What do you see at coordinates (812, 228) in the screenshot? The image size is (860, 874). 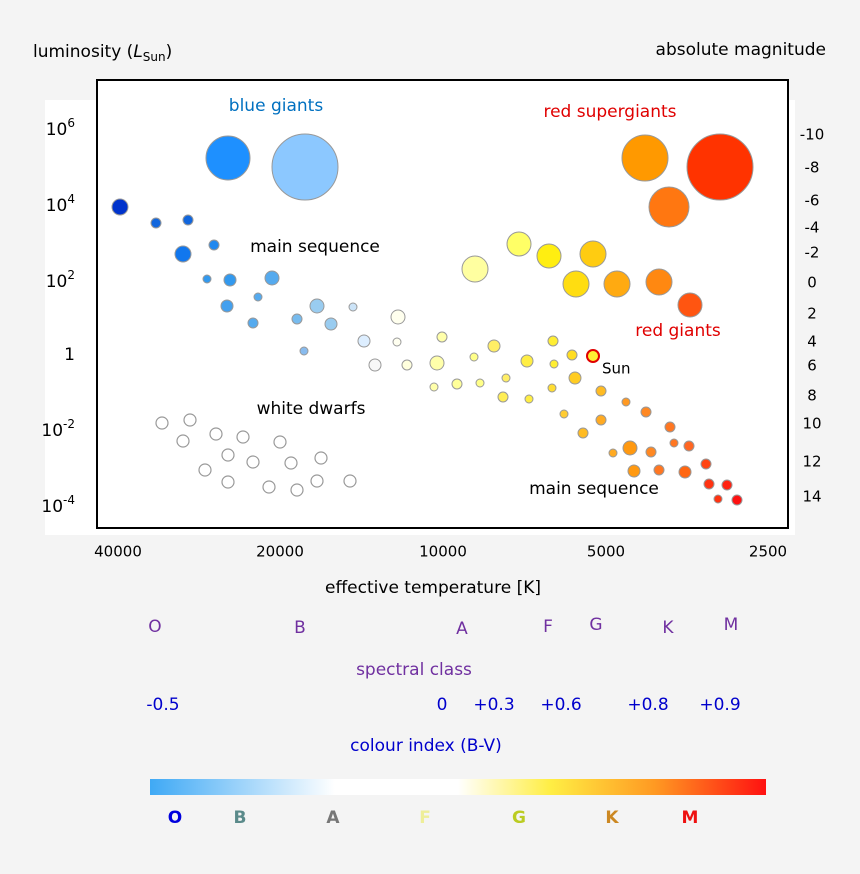 I see `right-tick-label: -4` at bounding box center [812, 228].